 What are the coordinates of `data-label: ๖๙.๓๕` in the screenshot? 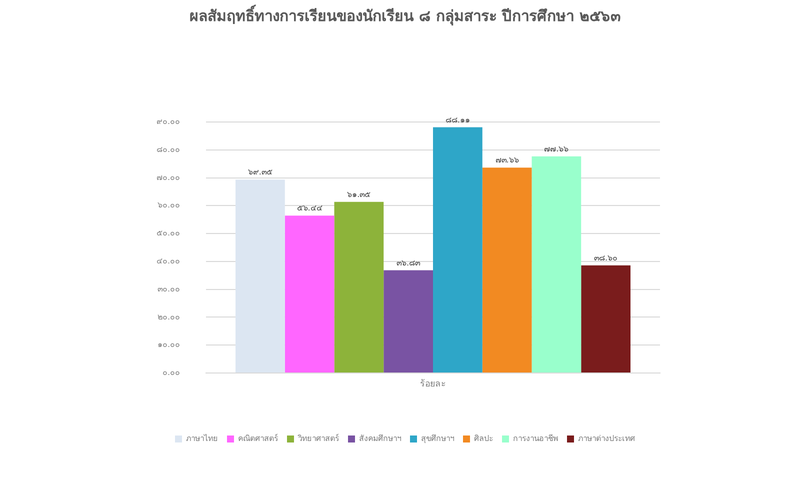 It's located at (260, 172).